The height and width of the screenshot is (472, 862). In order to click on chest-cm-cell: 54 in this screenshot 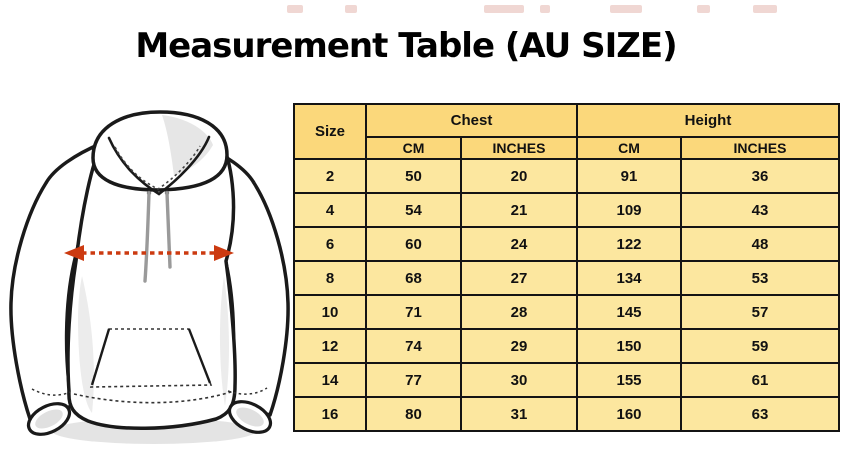, I will do `click(413, 210)`.